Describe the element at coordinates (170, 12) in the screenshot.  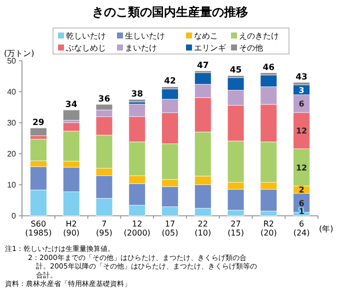
I see `chart-title: きのこ類の国内生産量の推移` at that location.